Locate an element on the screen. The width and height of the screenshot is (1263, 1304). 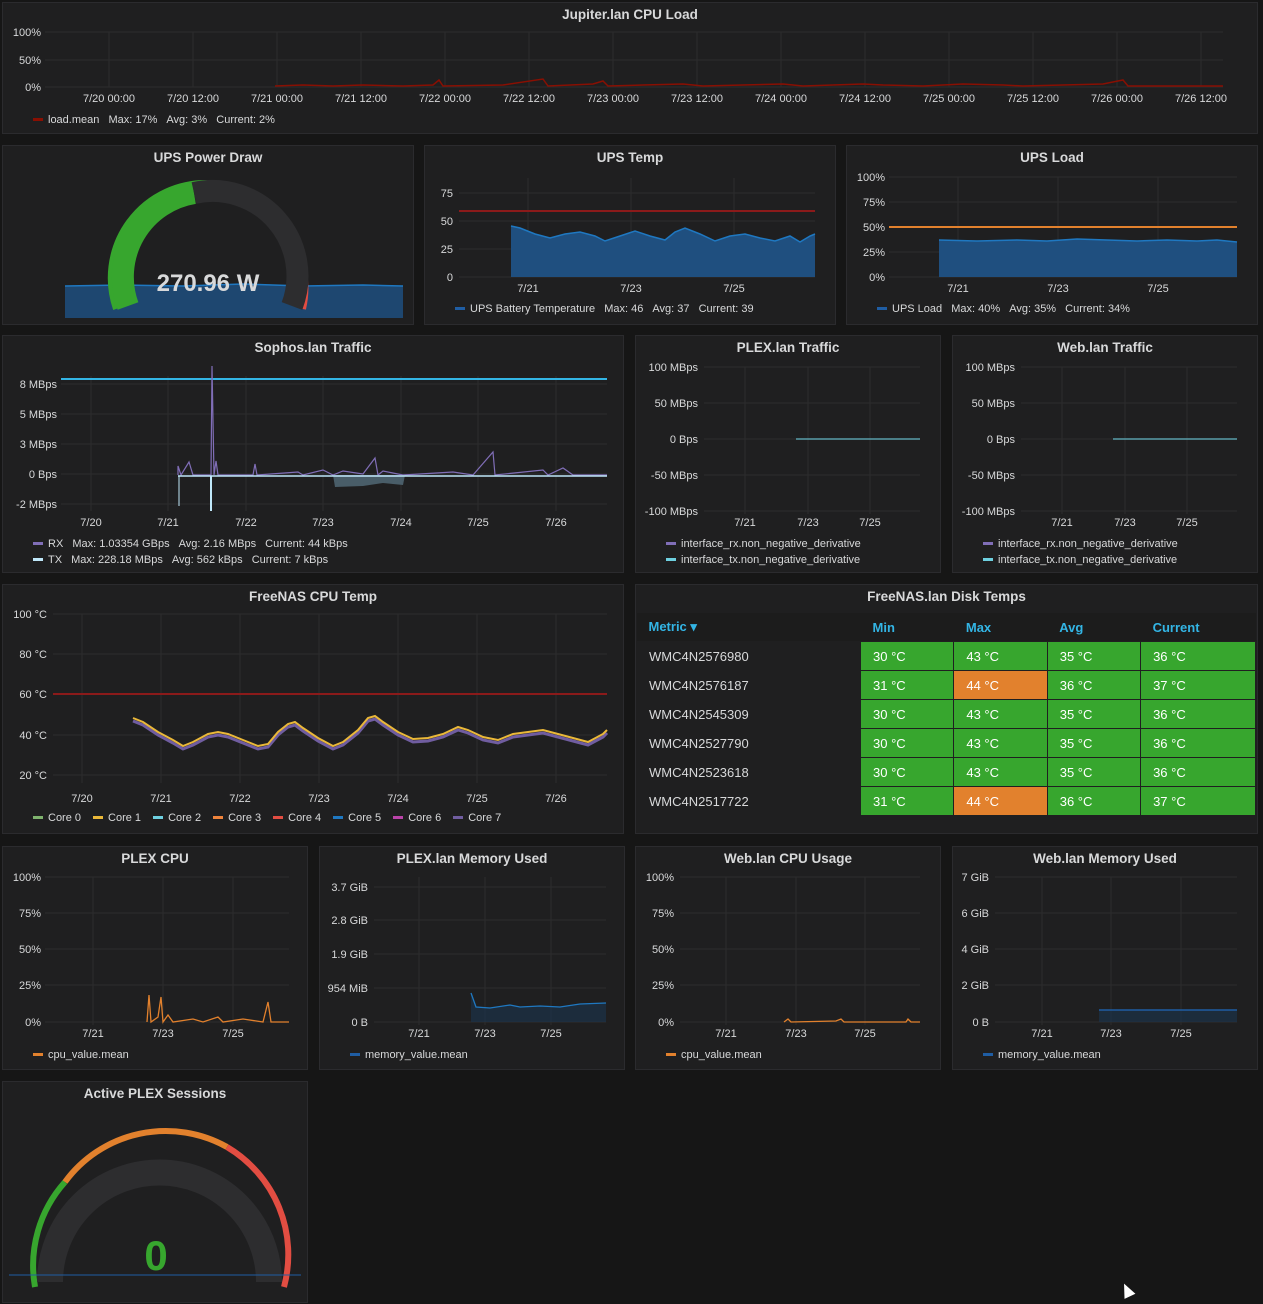
panel-title: FreeNAS.lan Disk Temps is located at coordinates (946, 596).